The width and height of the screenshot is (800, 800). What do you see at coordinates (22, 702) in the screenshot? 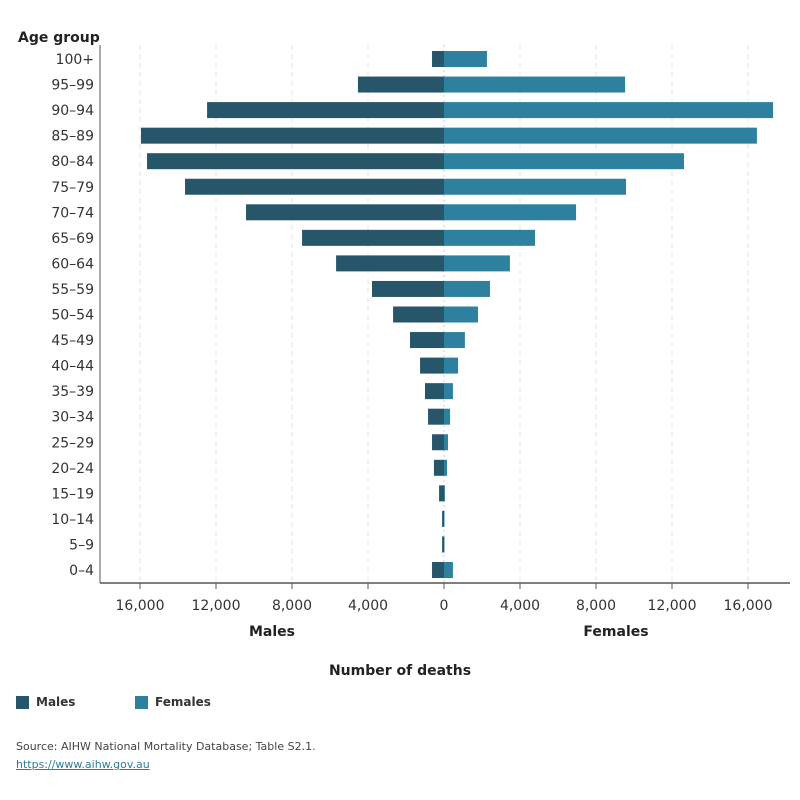
I see `legend-swatch-males` at bounding box center [22, 702].